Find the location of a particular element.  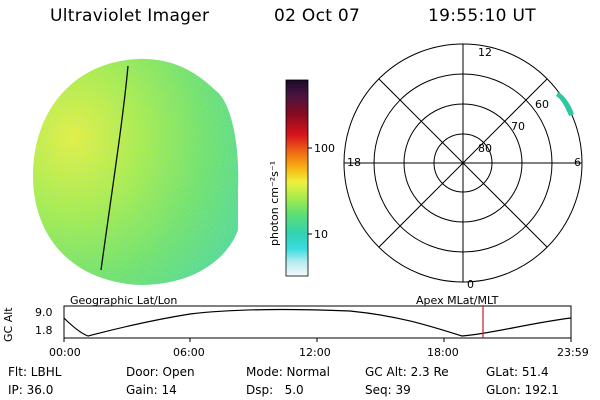

xtick-1200: 12:00 is located at coordinates (315, 352).